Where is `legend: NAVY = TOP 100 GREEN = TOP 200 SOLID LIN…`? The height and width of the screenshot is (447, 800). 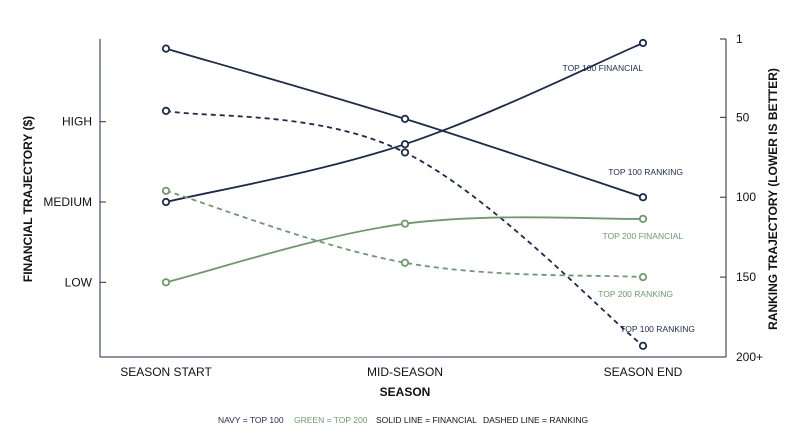
legend: NAVY = TOP 100 GREEN = TOP 200 SOLID LIN… is located at coordinates (403, 420).